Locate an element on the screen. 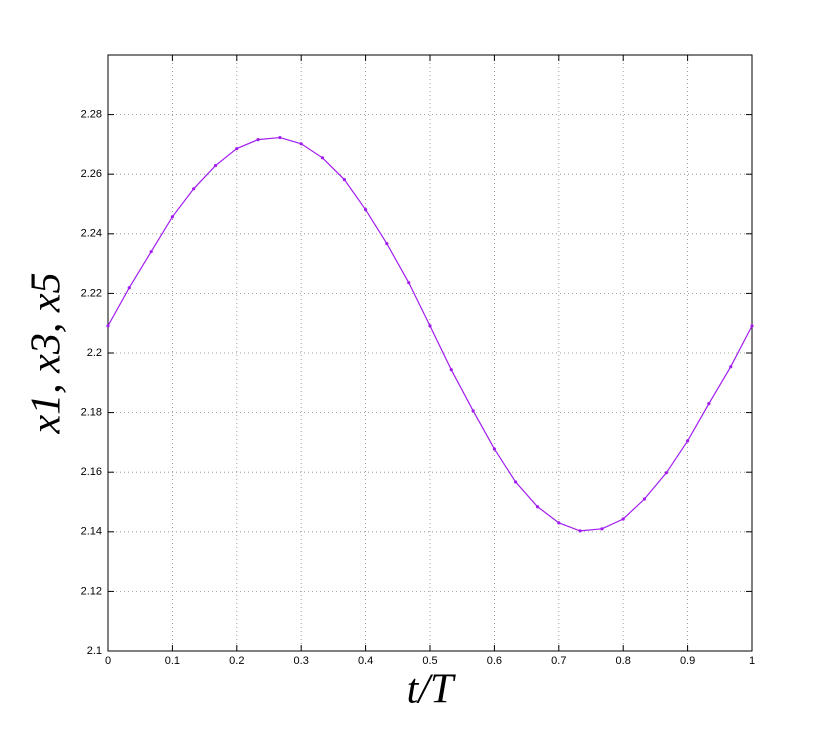  x-tick-label: 0.9 is located at coordinates (687, 661).